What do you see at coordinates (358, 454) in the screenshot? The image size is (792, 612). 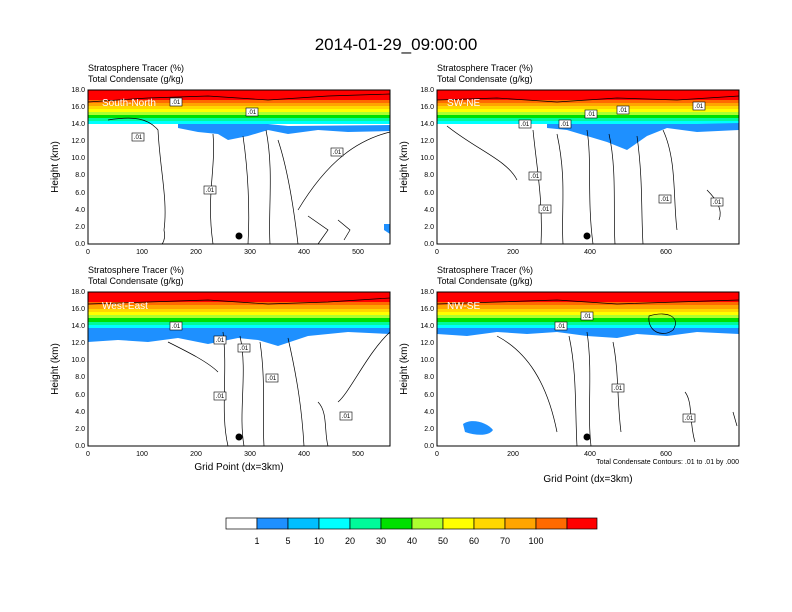 I see `x-tick-label: 500` at bounding box center [358, 454].